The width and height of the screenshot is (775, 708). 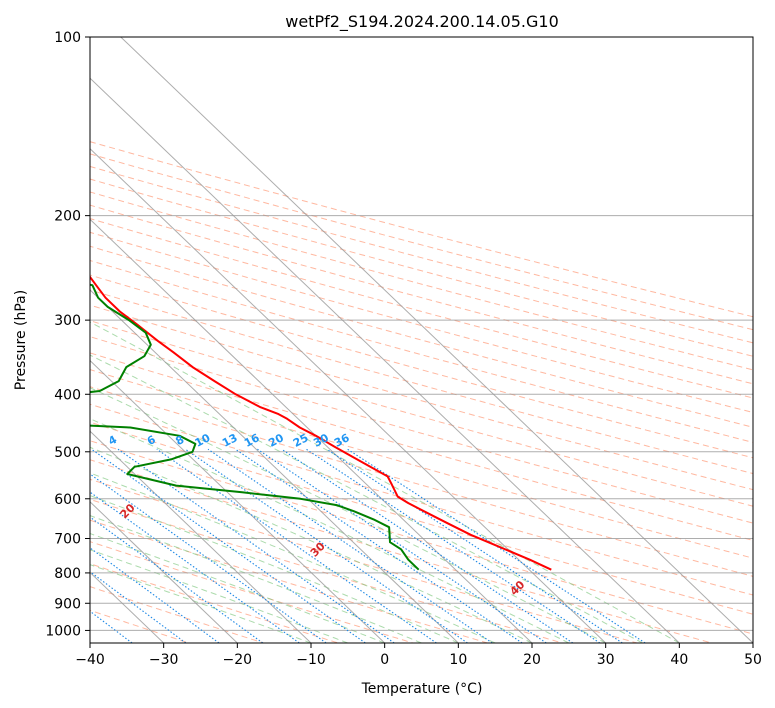 I want to click on dry-adiabat-line, so click(x=326, y=570).